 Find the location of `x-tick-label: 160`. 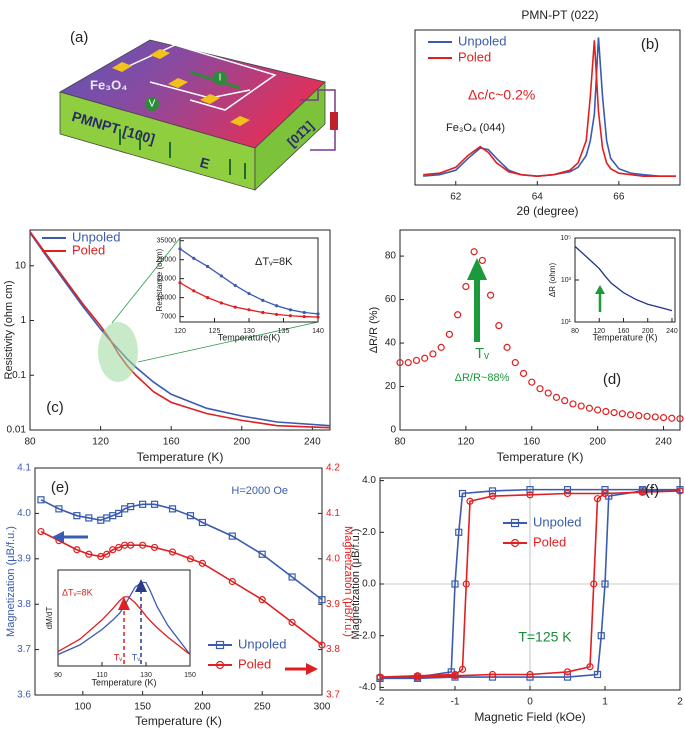

x-tick-label: 160 is located at coordinates (531, 442).